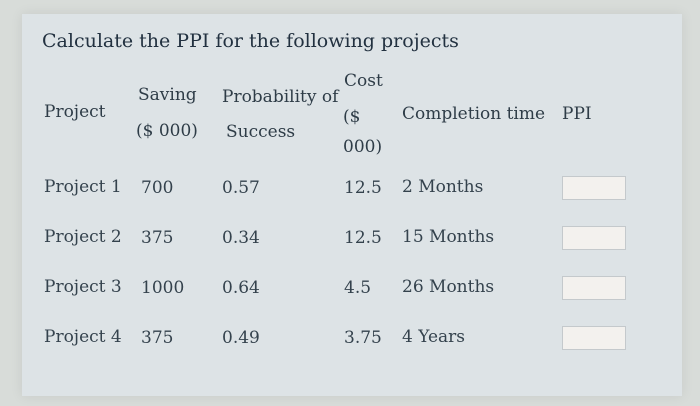 The height and width of the screenshot is (406, 700). What do you see at coordinates (163, 288) in the screenshot?
I see `row-3-saving: 1000` at bounding box center [163, 288].